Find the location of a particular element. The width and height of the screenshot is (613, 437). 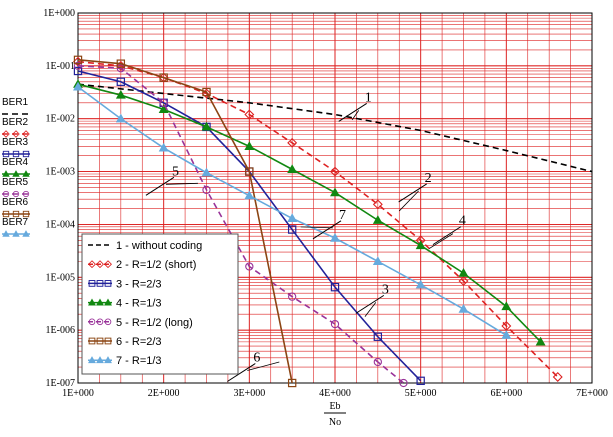

x-tick-label: 3E+000 is located at coordinates (249, 393).